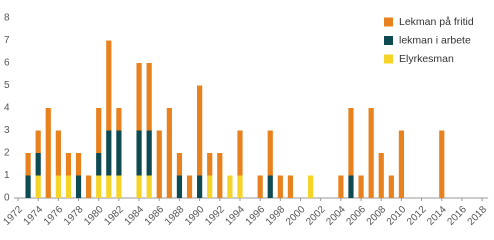  I want to click on y-tick-label: 5, so click(7, 85).